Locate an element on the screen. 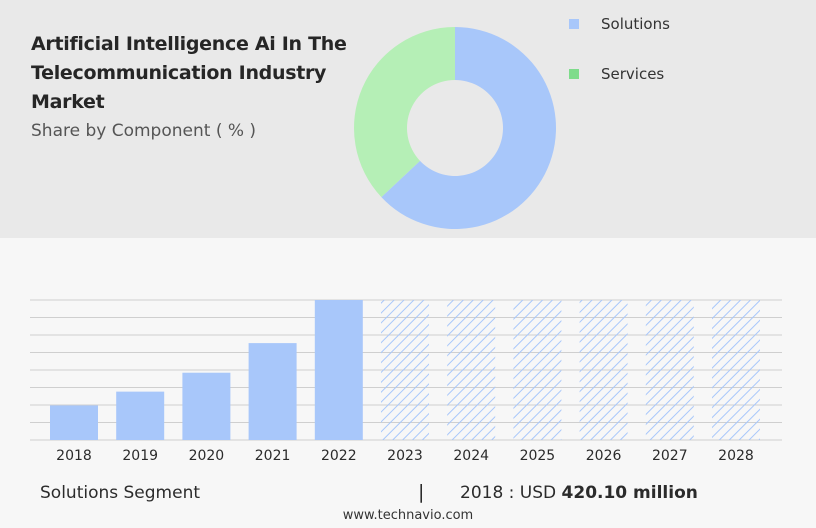 This screenshot has width=816, height=528. legend: Solutions Services is located at coordinates (619, 64).